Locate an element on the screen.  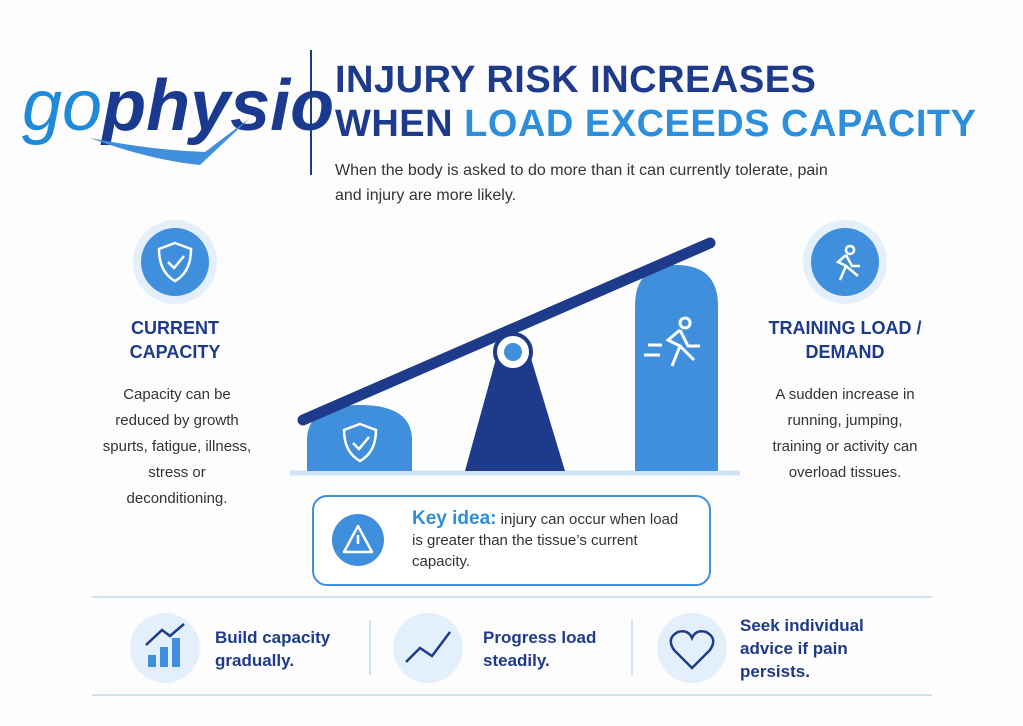
load-pillar is located at coordinates (676, 368).